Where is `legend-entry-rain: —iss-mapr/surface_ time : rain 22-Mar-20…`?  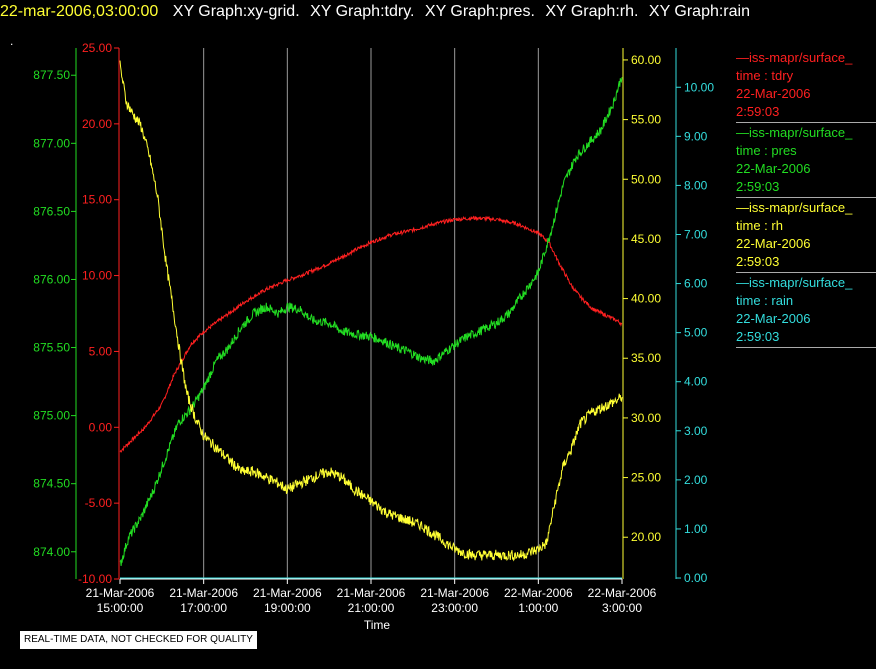
legend-entry-rain: —iss-mapr/surface_ time : rain 22-Mar-20… is located at coordinates (806, 311).